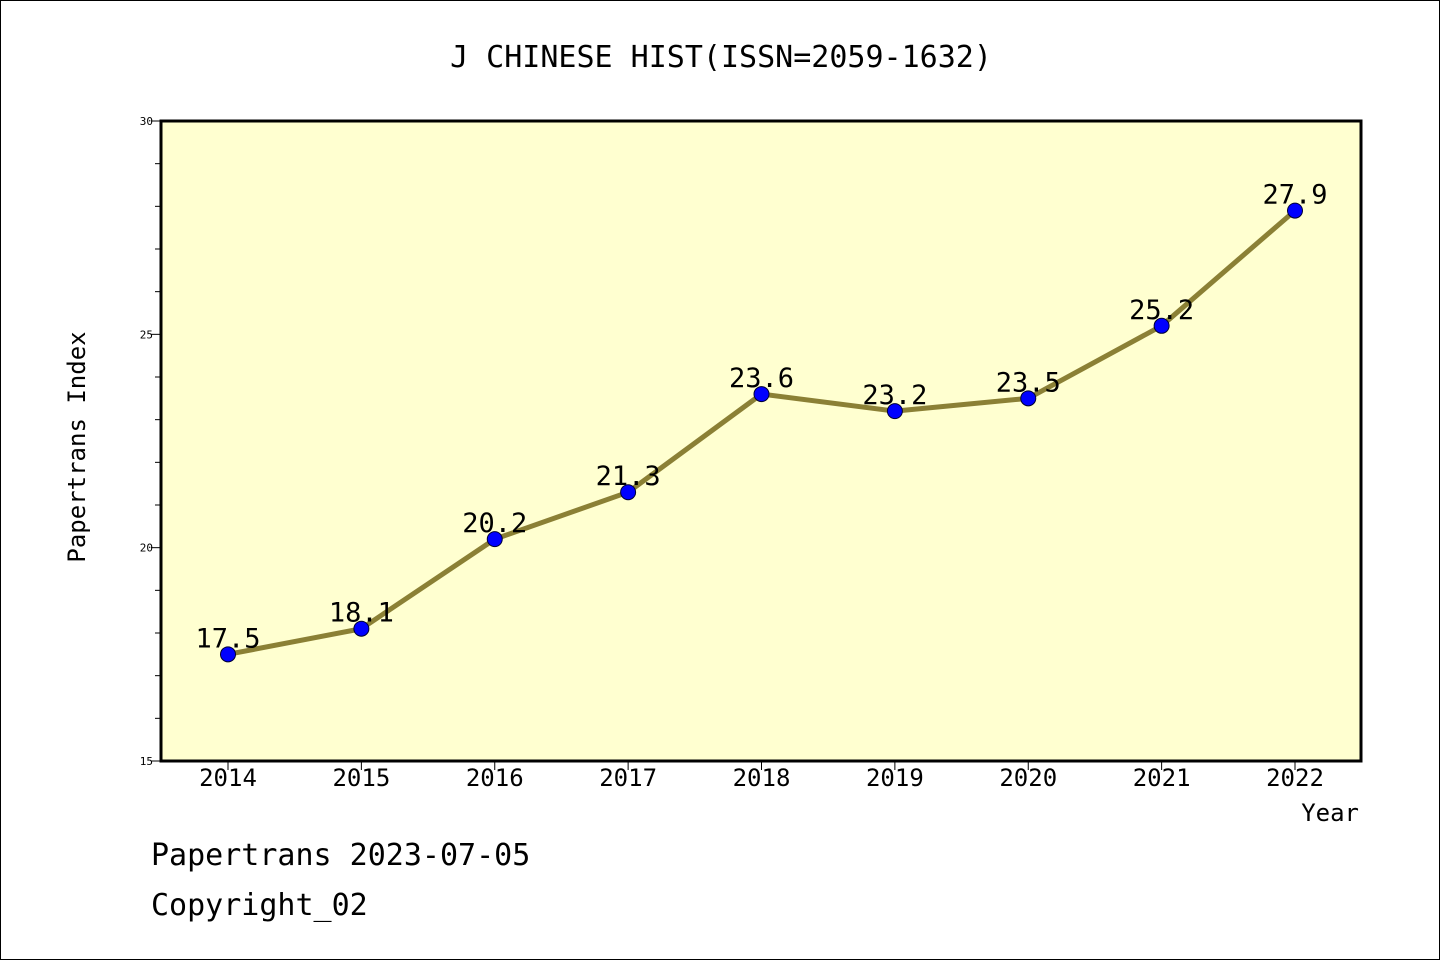  Describe the element at coordinates (340, 855) in the screenshot. I see `footer-date: Papertrans 2023-07-05` at that location.